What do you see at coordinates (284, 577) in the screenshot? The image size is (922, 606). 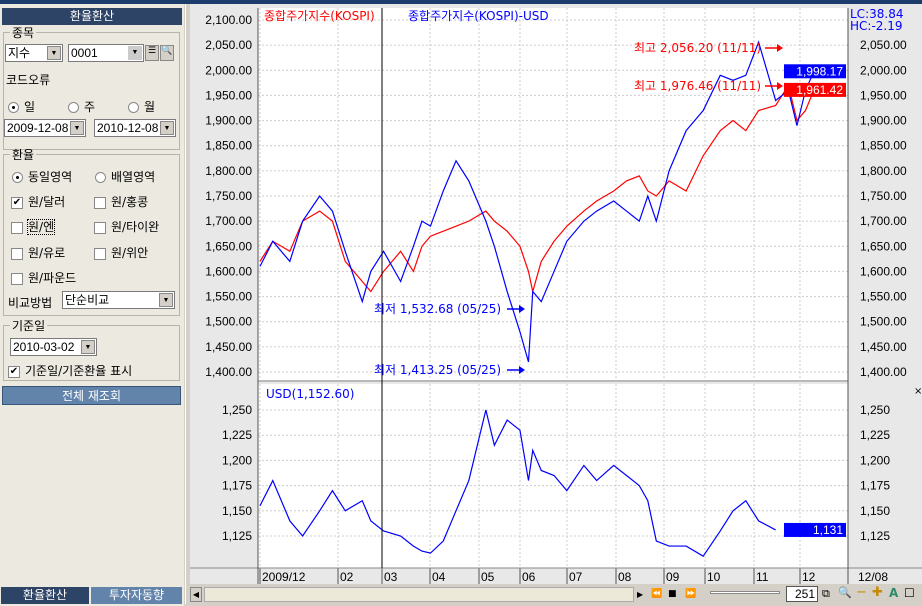 I see `x-tick-label: 2009/12` at bounding box center [284, 577].